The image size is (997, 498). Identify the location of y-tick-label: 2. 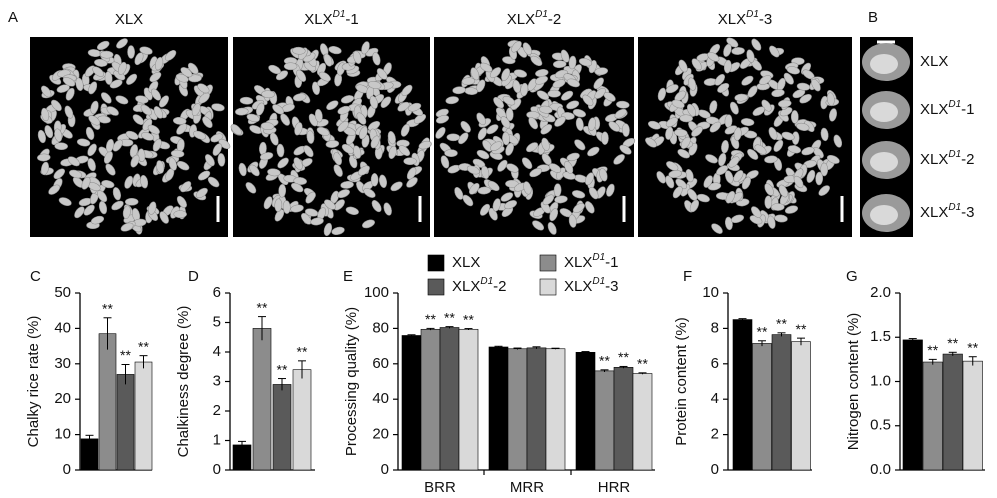
(217, 410).